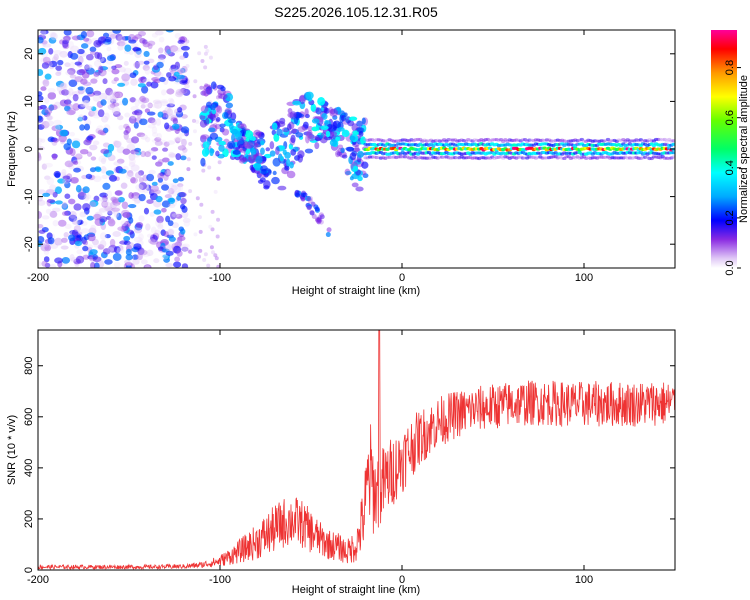  I want to click on spectrogram-x-label: Height of straight line (km), so click(356, 291).